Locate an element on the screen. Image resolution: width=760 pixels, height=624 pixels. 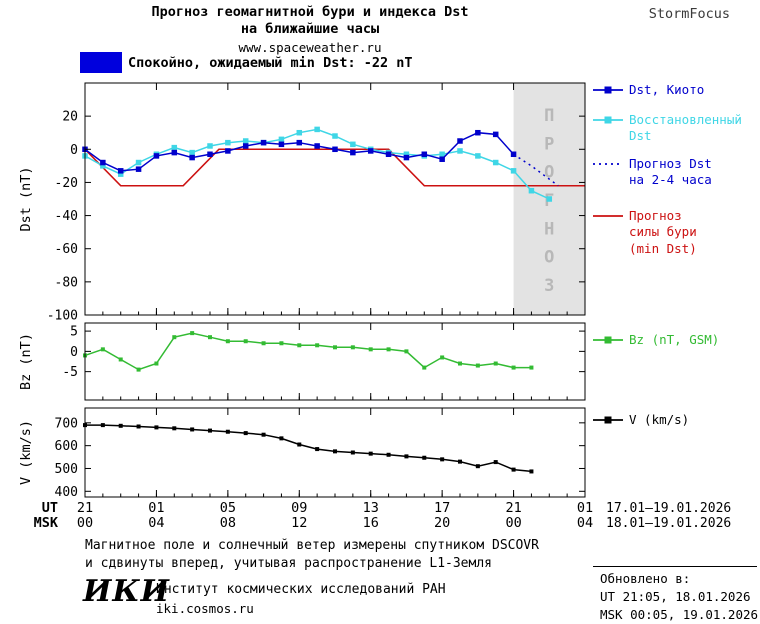
svg-text: Н is located at coordinates (549, 229).